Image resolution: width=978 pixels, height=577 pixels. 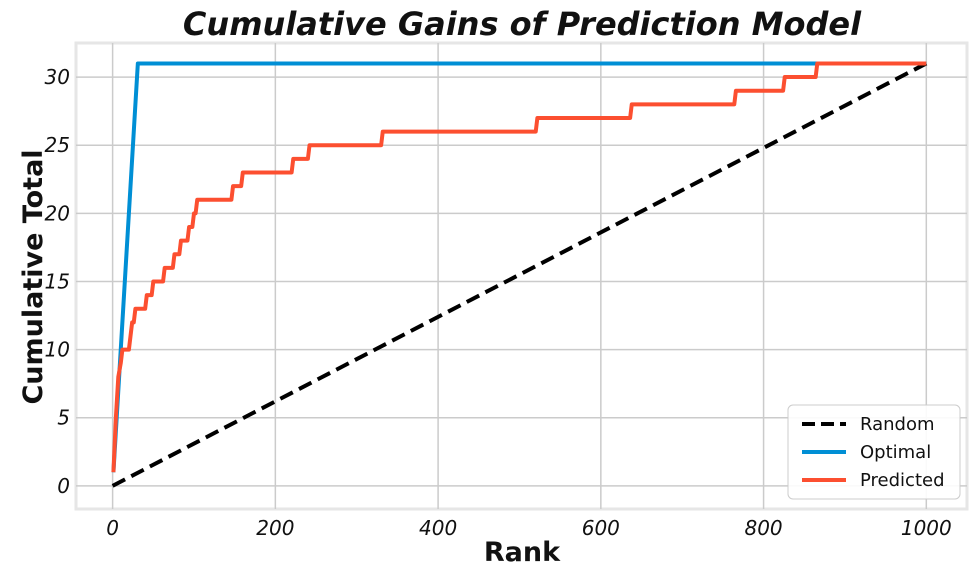 What do you see at coordinates (57, 350) in the screenshot?
I see `y-tick-label: 10` at bounding box center [57, 350].